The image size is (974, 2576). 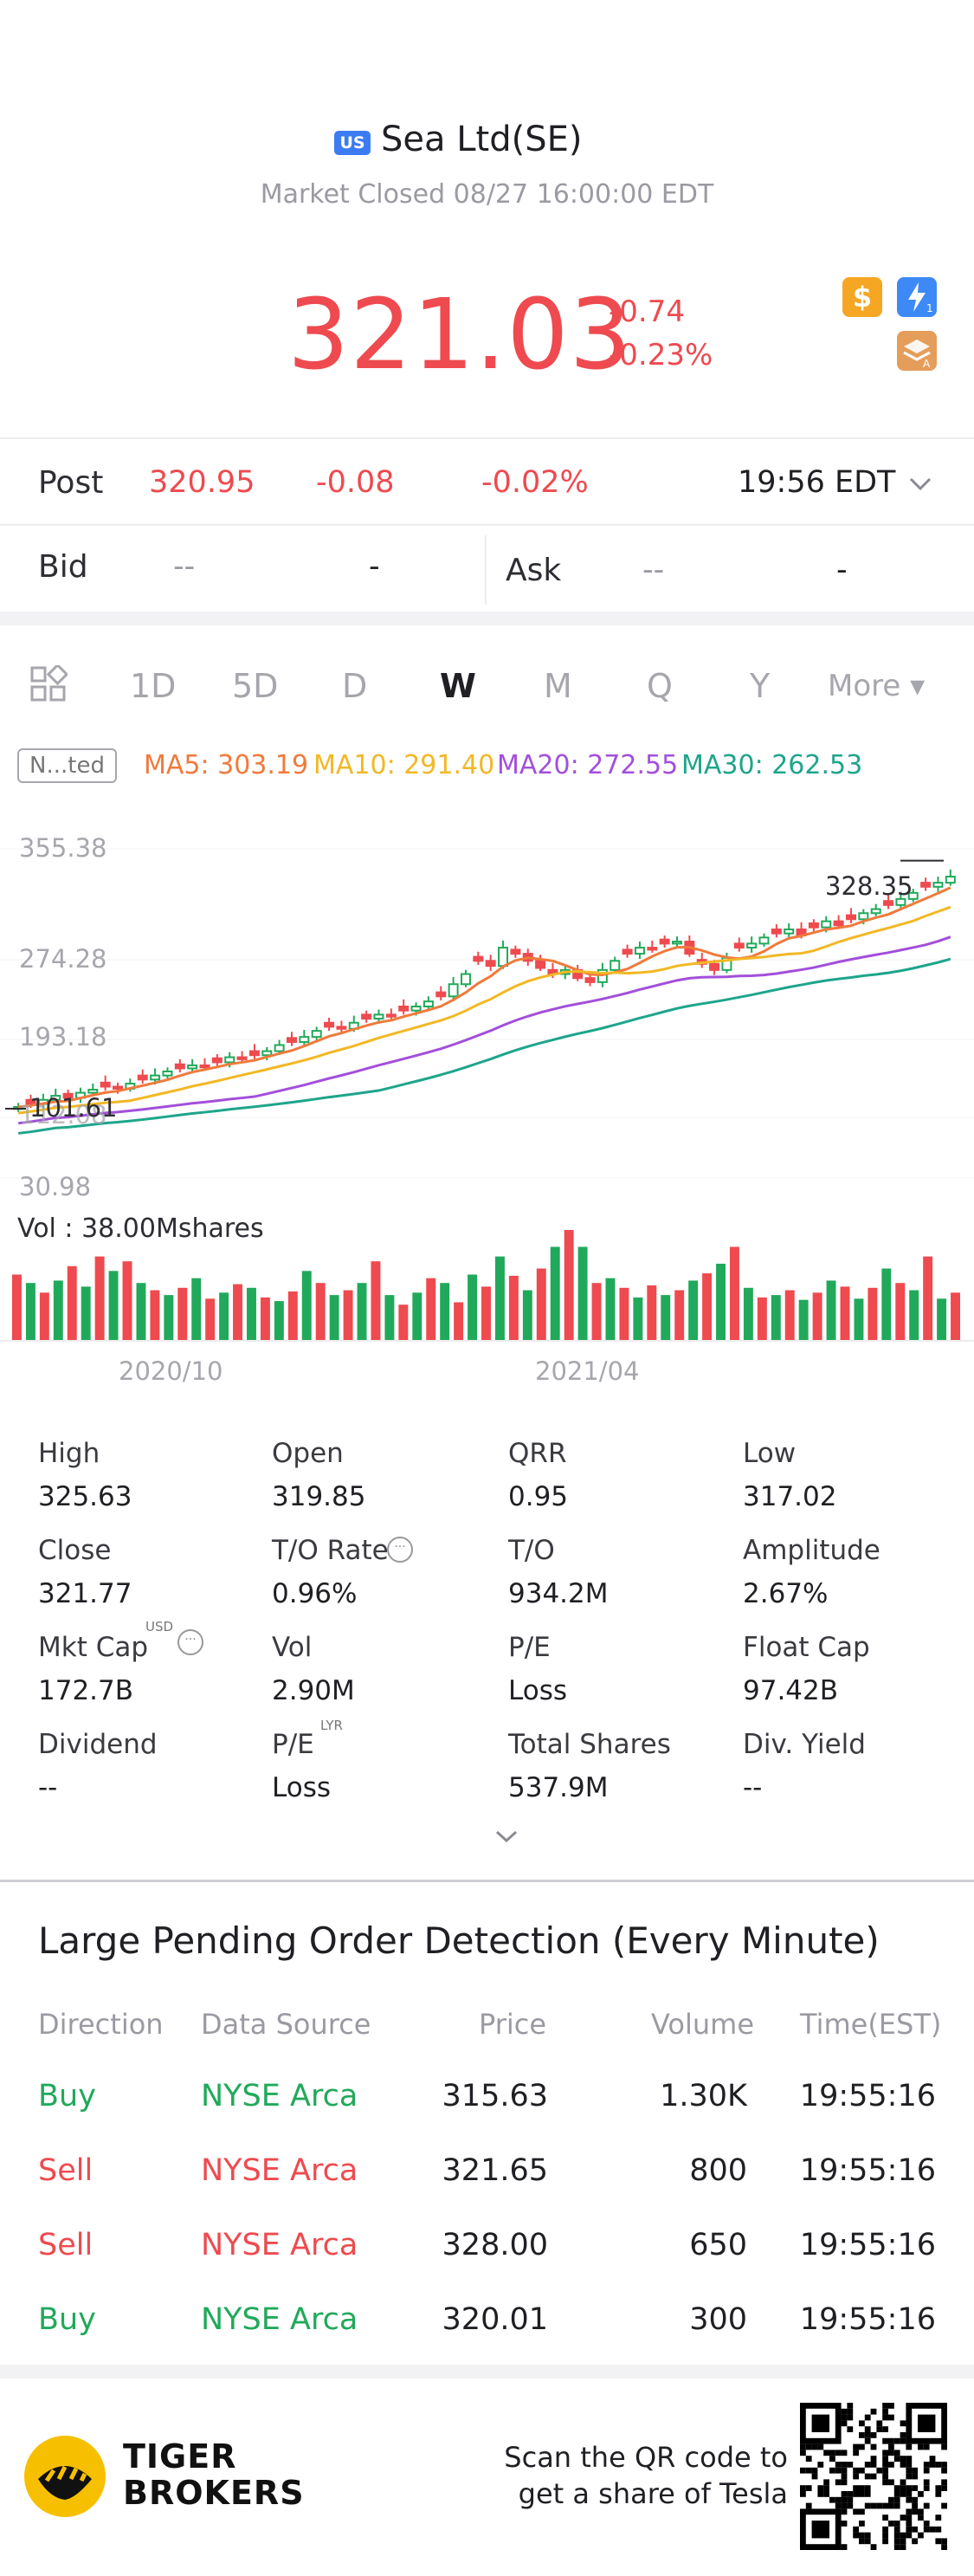 What do you see at coordinates (538, 1496) in the screenshot?
I see `stat-value: 0.95` at bounding box center [538, 1496].